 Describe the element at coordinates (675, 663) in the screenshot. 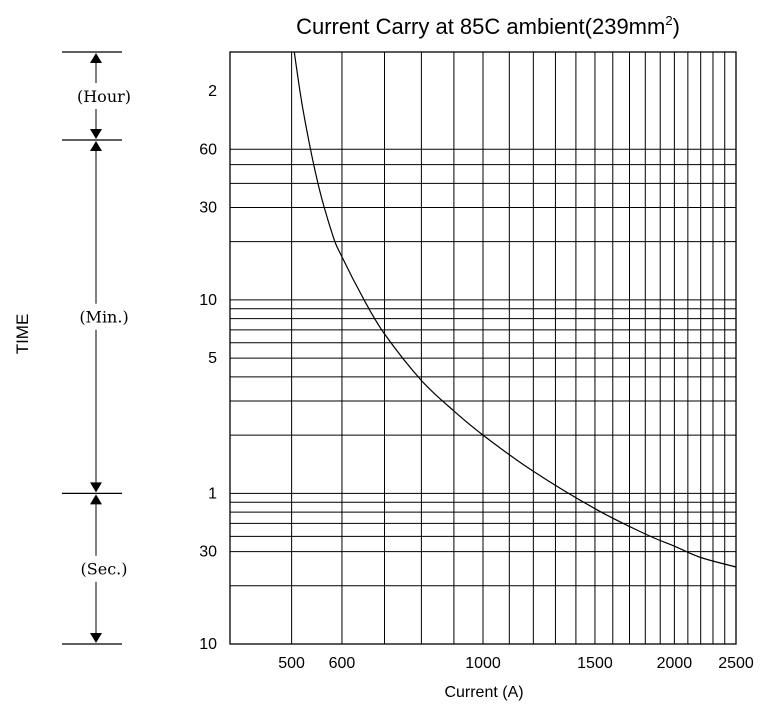

I see `x-tick-label: 2000` at that location.